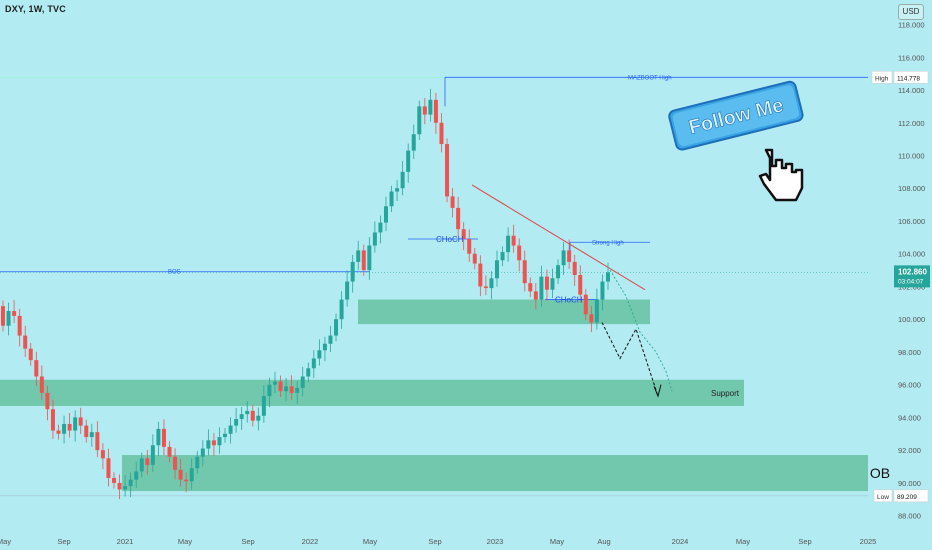 This screenshot has height=550, width=932. What do you see at coordinates (911, 12) in the screenshot?
I see `currency-button: USD` at bounding box center [911, 12].